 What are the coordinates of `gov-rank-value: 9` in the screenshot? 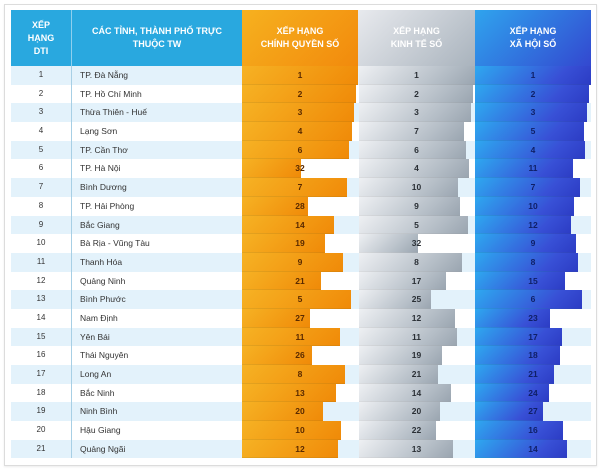 It's located at (300, 261).